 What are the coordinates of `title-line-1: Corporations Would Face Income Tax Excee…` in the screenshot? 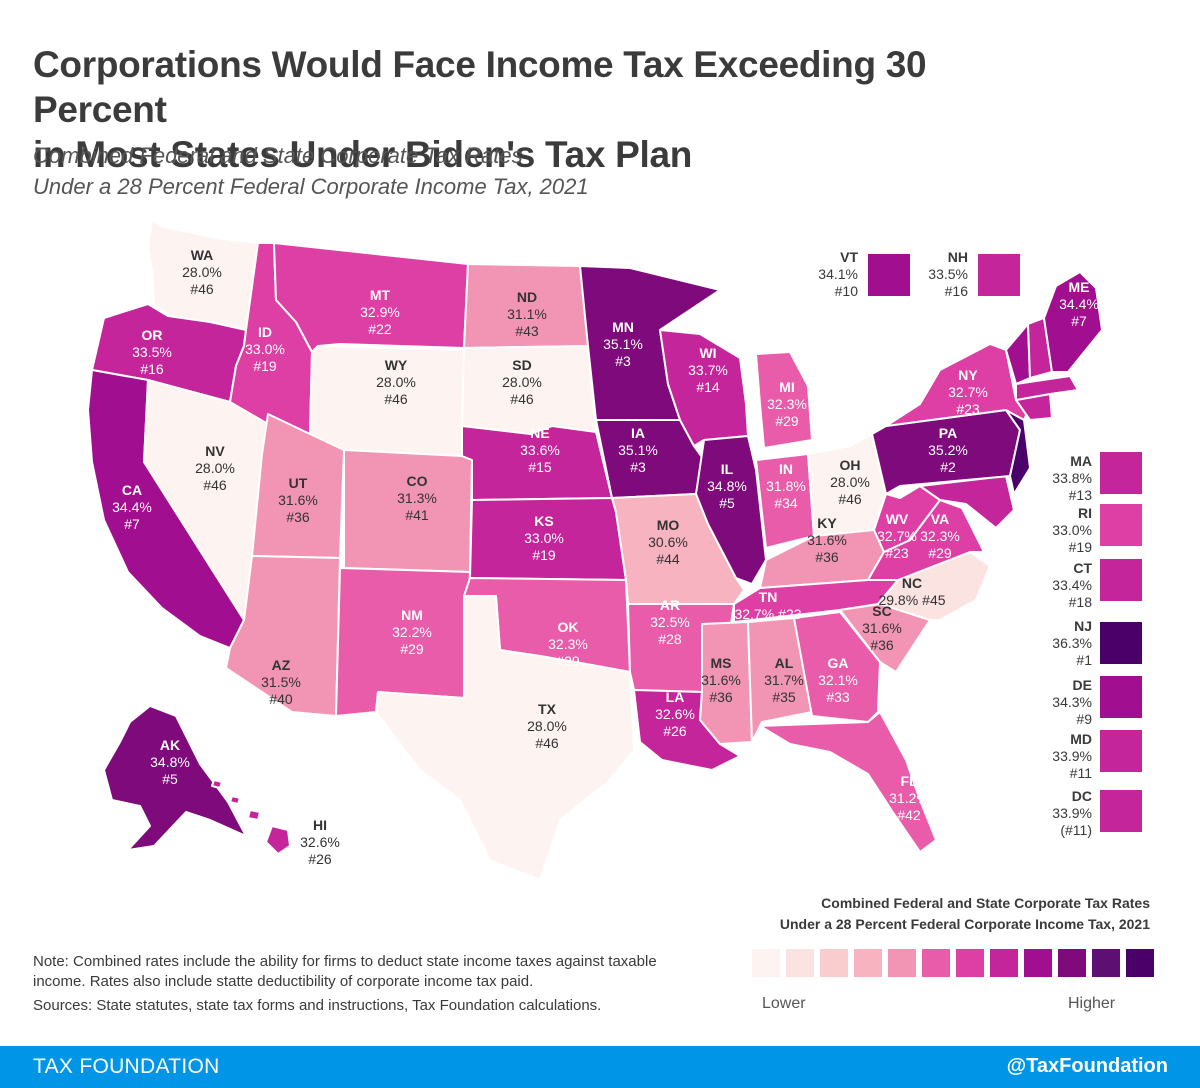 It's located at (480, 87).